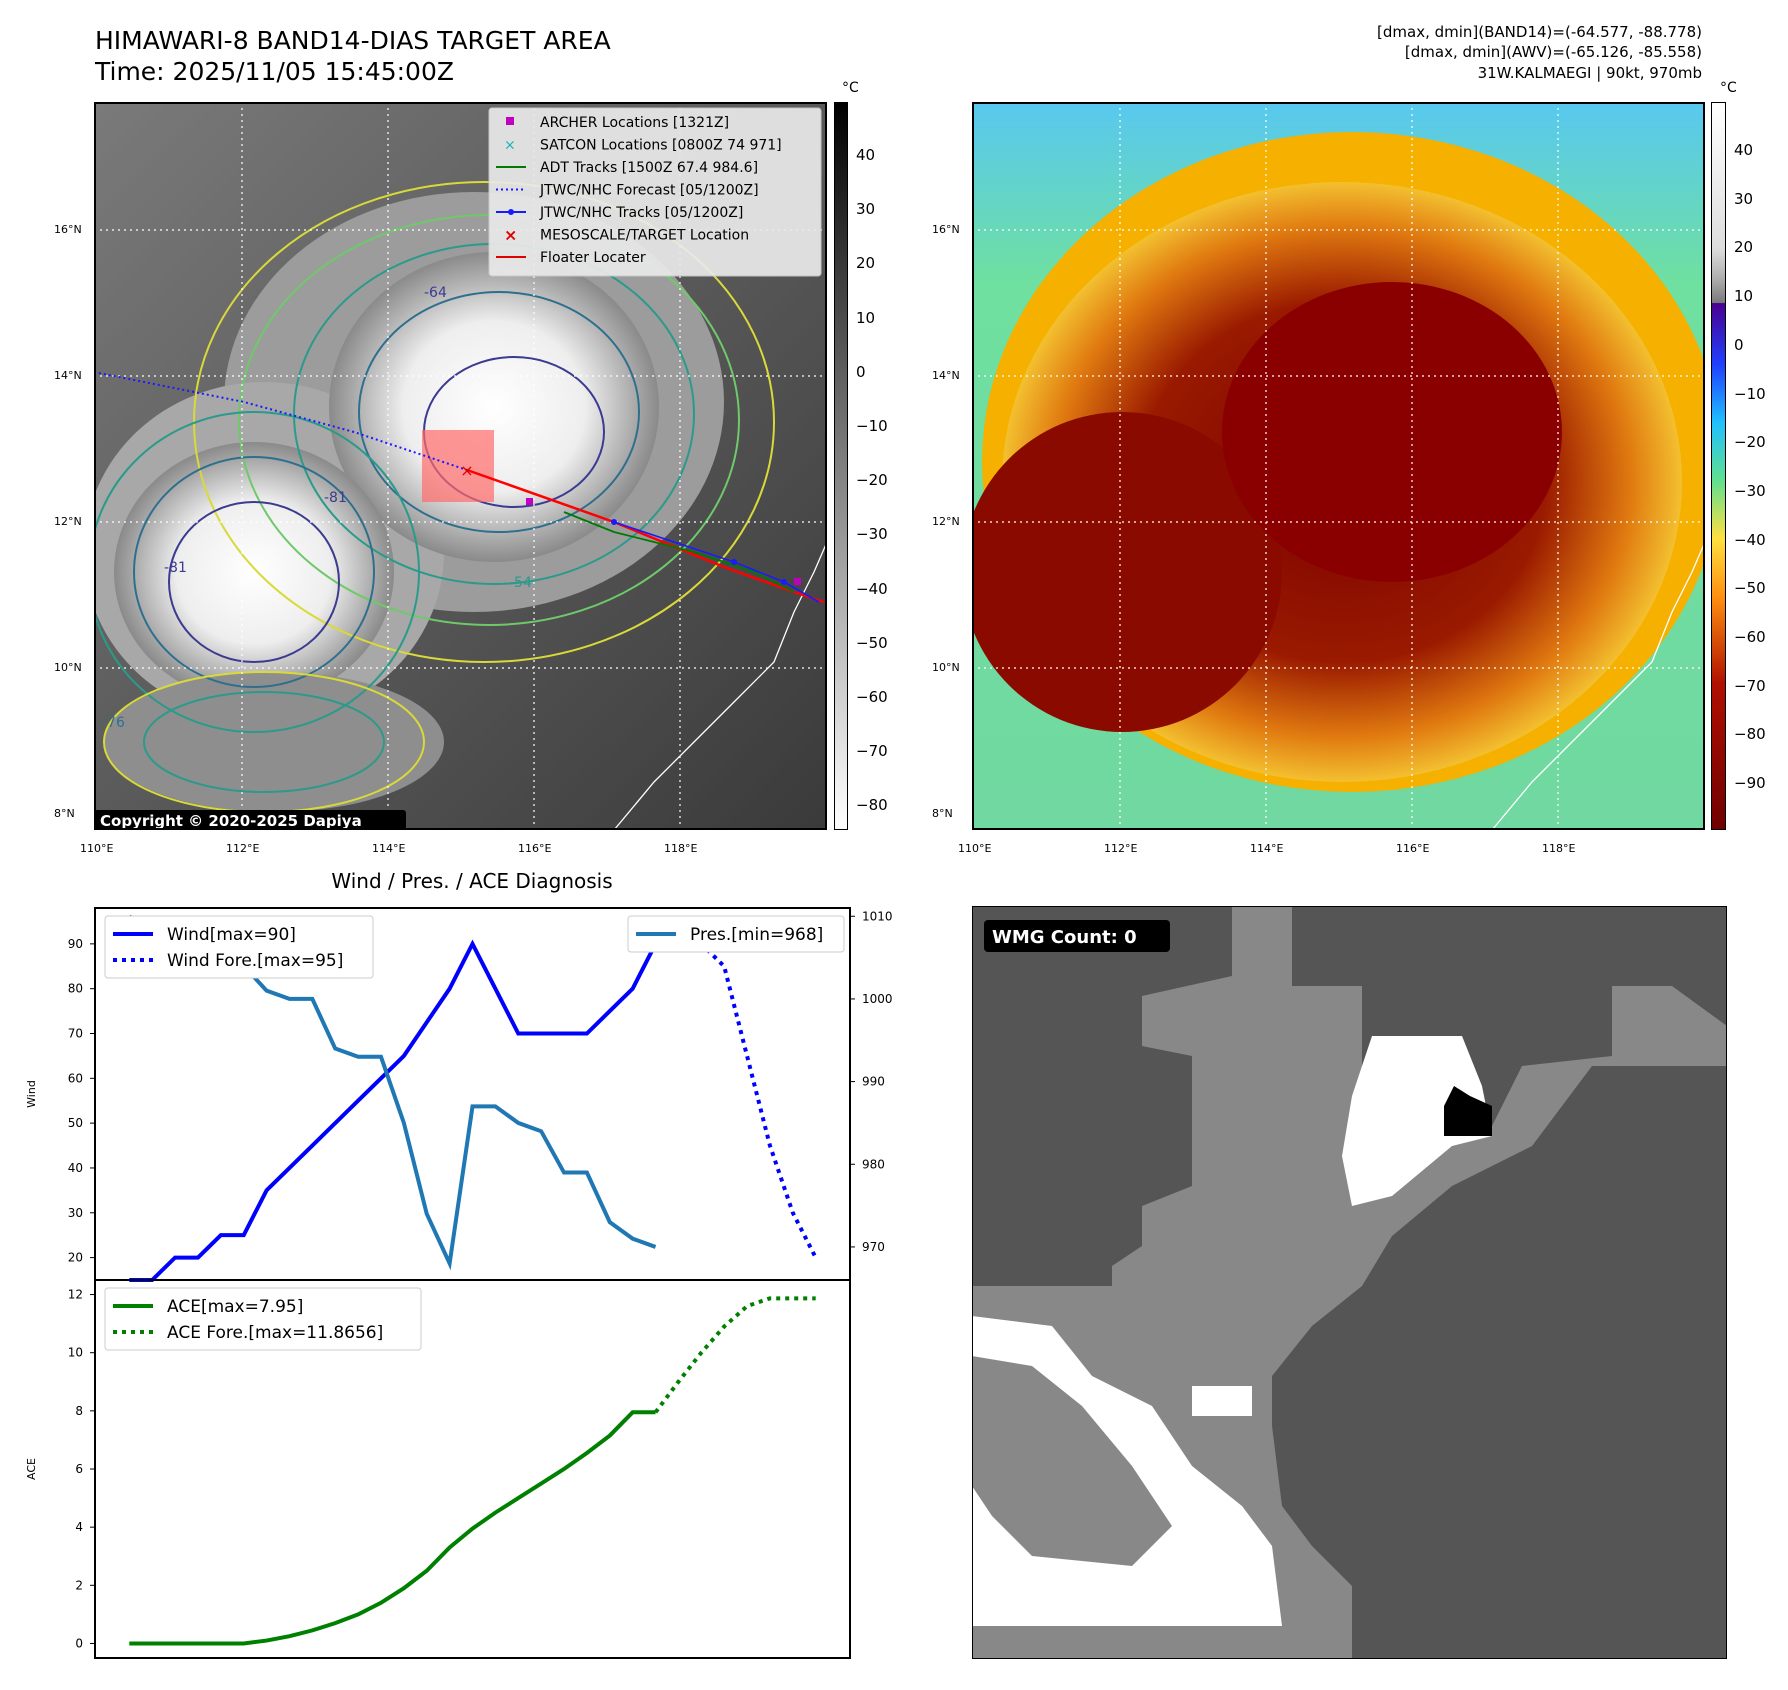 The image size is (1788, 1690). What do you see at coordinates (872, 751) in the screenshot?
I see `colorbar-tick: −70` at bounding box center [872, 751].